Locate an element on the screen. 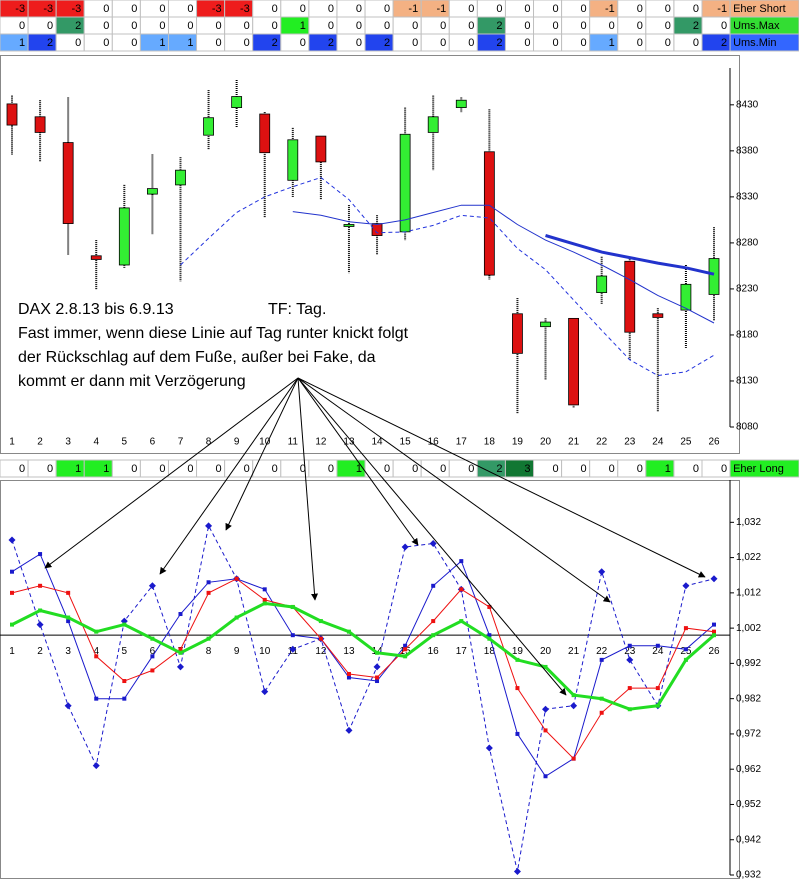 The height and width of the screenshot is (880, 799). x-tick-label: 9 is located at coordinates (237, 651).